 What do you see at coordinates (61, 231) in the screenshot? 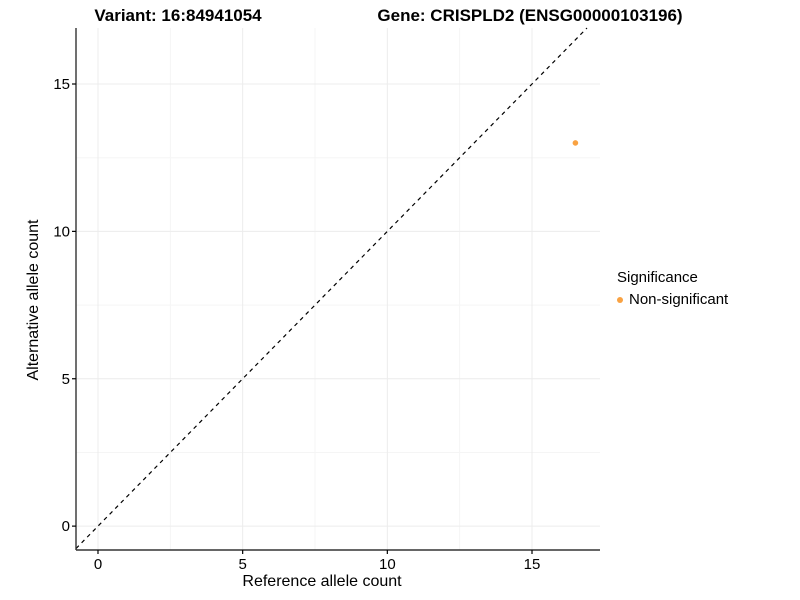
I see `y-tick-label: 10` at bounding box center [61, 231].